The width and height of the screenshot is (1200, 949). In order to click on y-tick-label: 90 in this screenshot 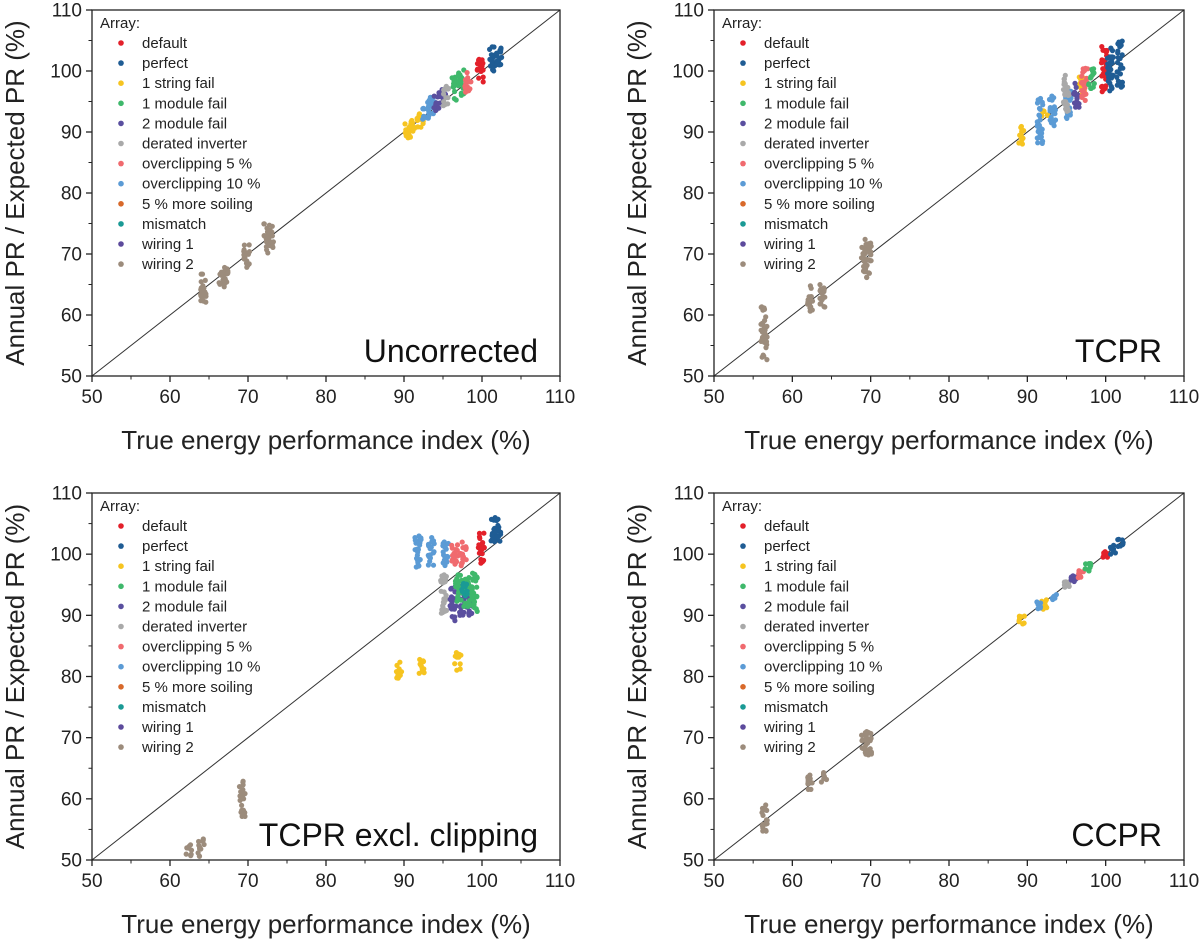, I will do `click(71, 616)`.